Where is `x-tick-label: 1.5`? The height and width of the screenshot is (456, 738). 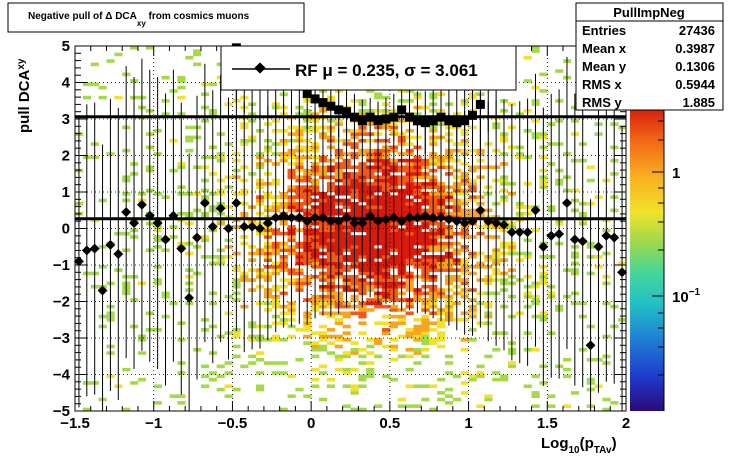 x-tick-label: 1.5 is located at coordinates (547, 423).